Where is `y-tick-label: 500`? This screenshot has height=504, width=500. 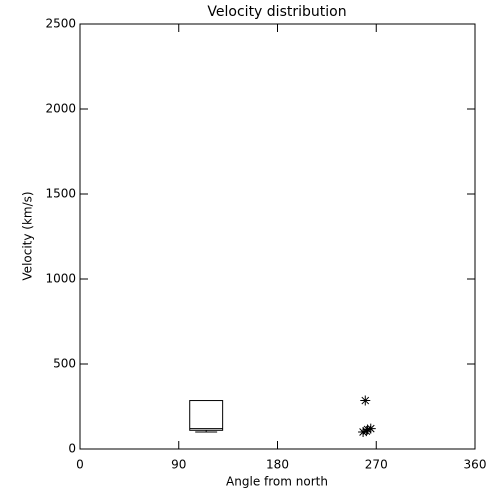
y-tick-label: 500 is located at coordinates (64, 364).